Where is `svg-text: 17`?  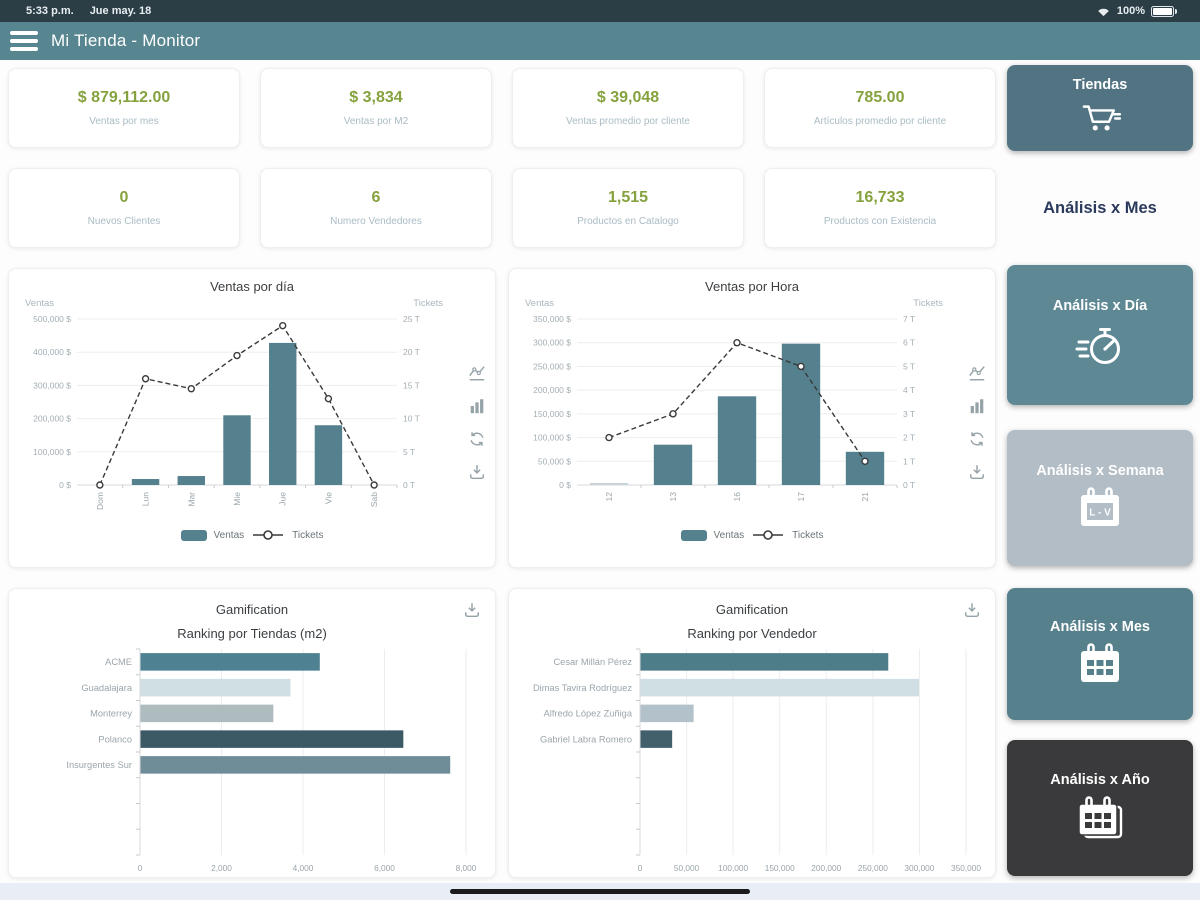
svg-text: 17 is located at coordinates (801, 497).